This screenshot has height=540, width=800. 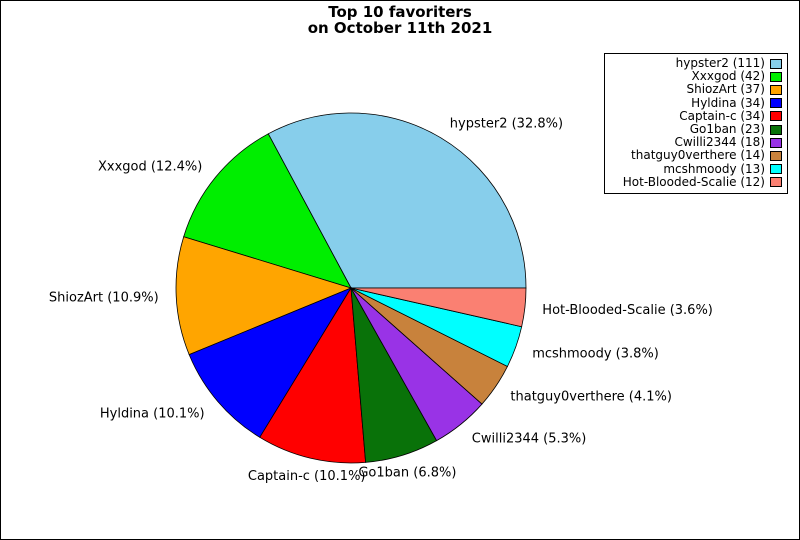 I want to click on legend-label: Hot-Blooded-Scalie (12), so click(x=693, y=181).